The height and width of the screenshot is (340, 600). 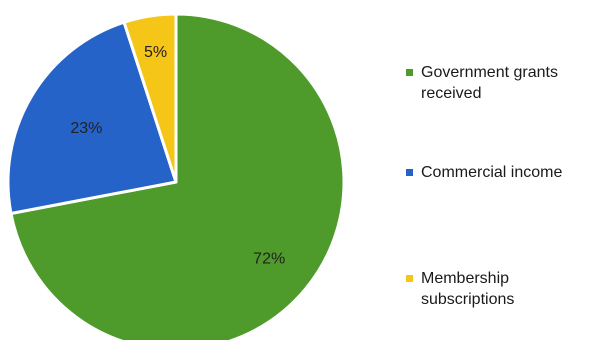 I want to click on legend-item-membership-subscriptions: Membership subscriptions, so click(x=498, y=289).